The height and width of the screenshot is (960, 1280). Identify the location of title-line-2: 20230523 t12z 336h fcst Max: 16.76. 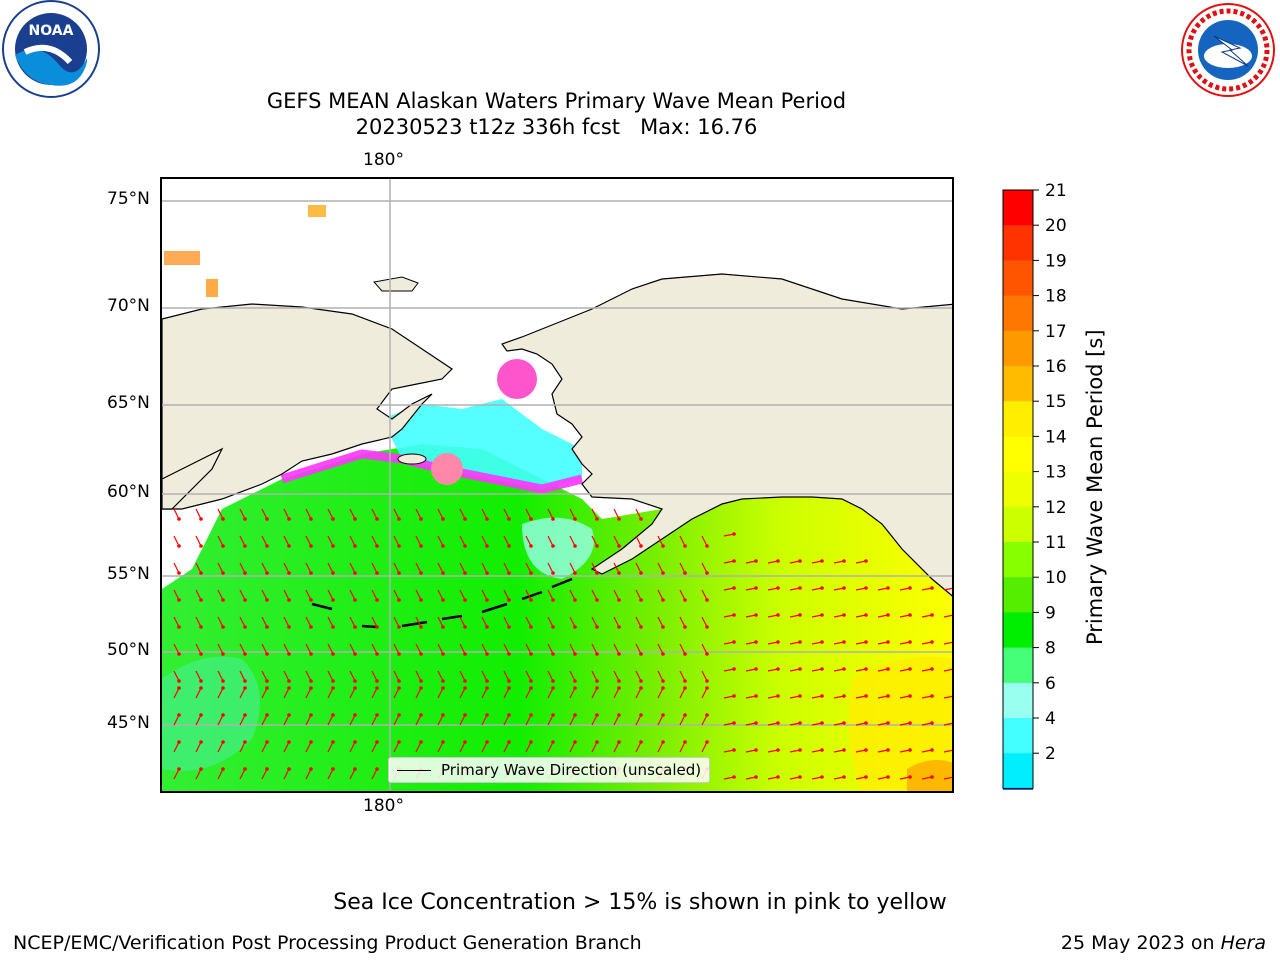
(556, 127).